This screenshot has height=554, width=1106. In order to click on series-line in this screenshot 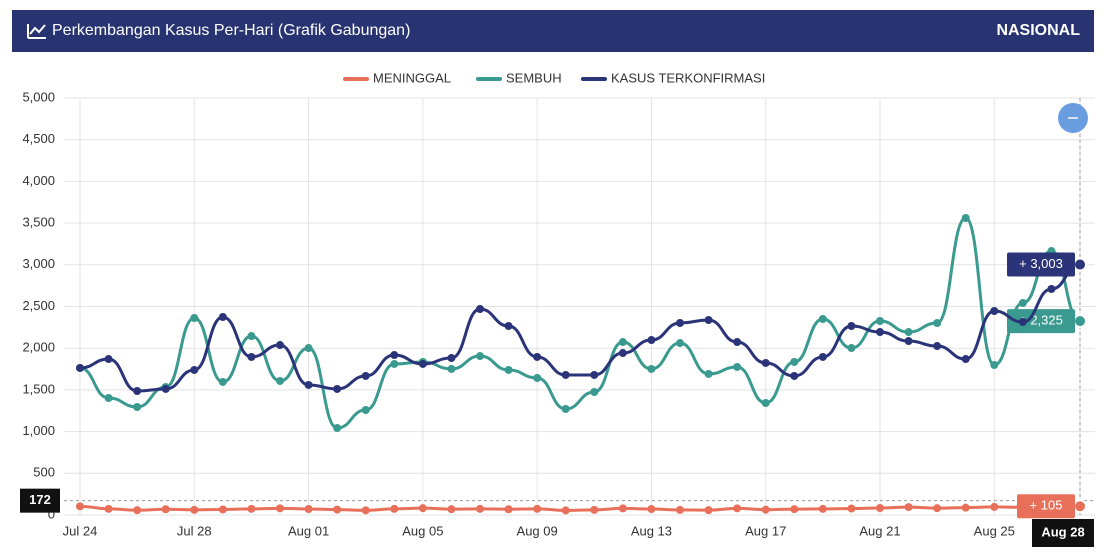, I will do `click(580, 508)`.